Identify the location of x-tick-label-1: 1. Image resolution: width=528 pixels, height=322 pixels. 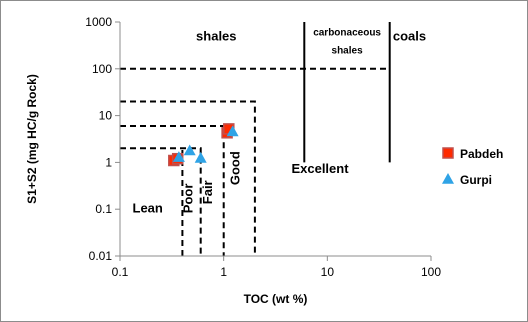
(223, 272).